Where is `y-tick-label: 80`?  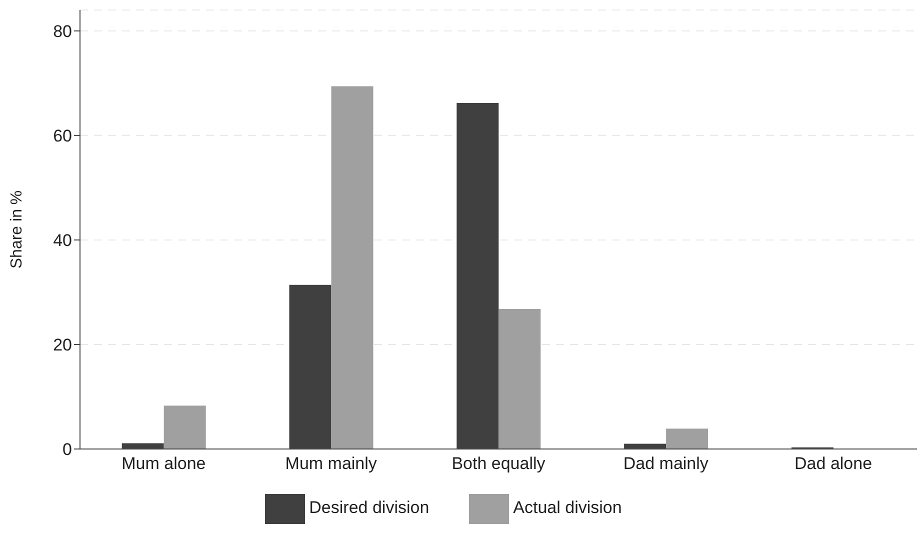 y-tick-label: 80 is located at coordinates (62, 31).